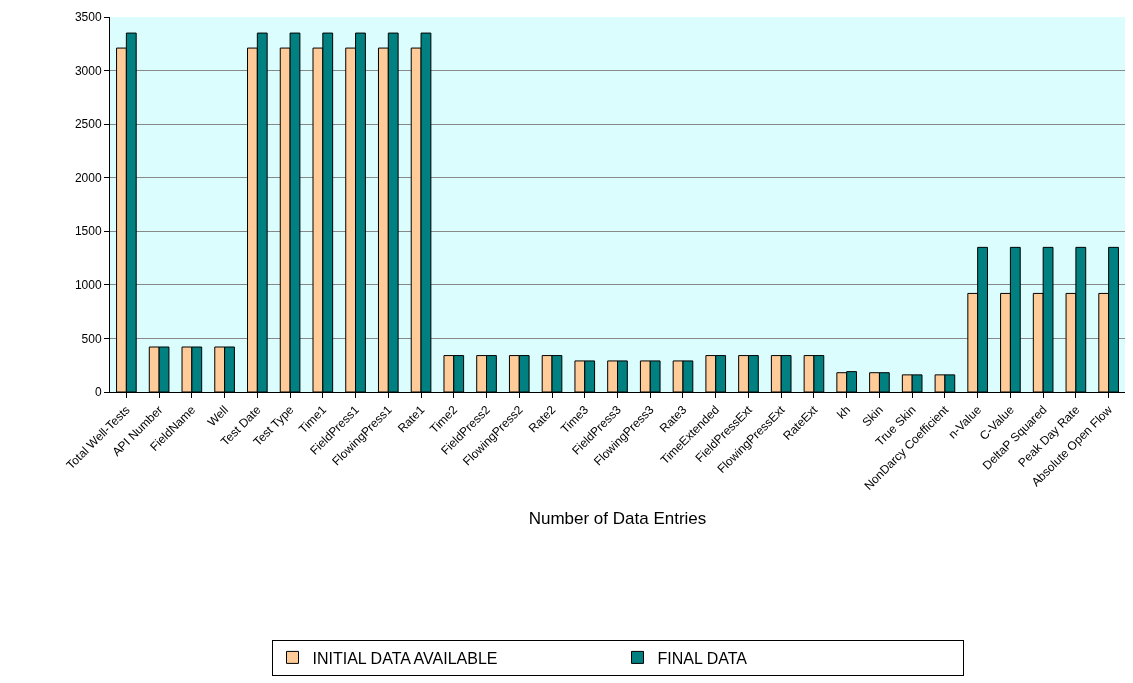 This screenshot has height=683, width=1133. I want to click on y-tick-label: 3500, so click(88, 17).